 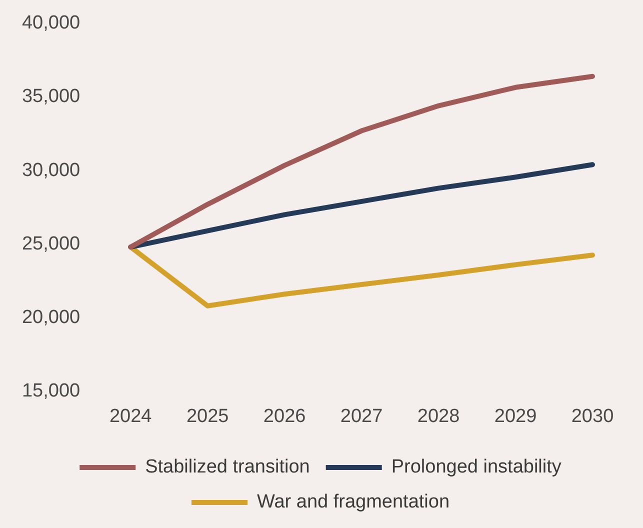 What do you see at coordinates (284, 416) in the screenshot?
I see `x-tick-label: 2026` at bounding box center [284, 416].